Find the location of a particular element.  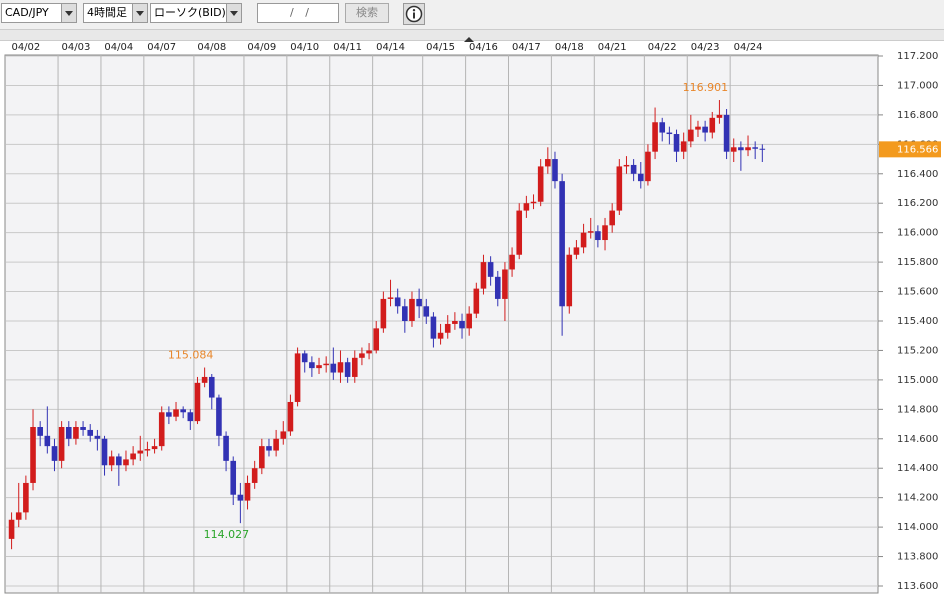

y-tick-label: 116.000 is located at coordinates (917, 233).